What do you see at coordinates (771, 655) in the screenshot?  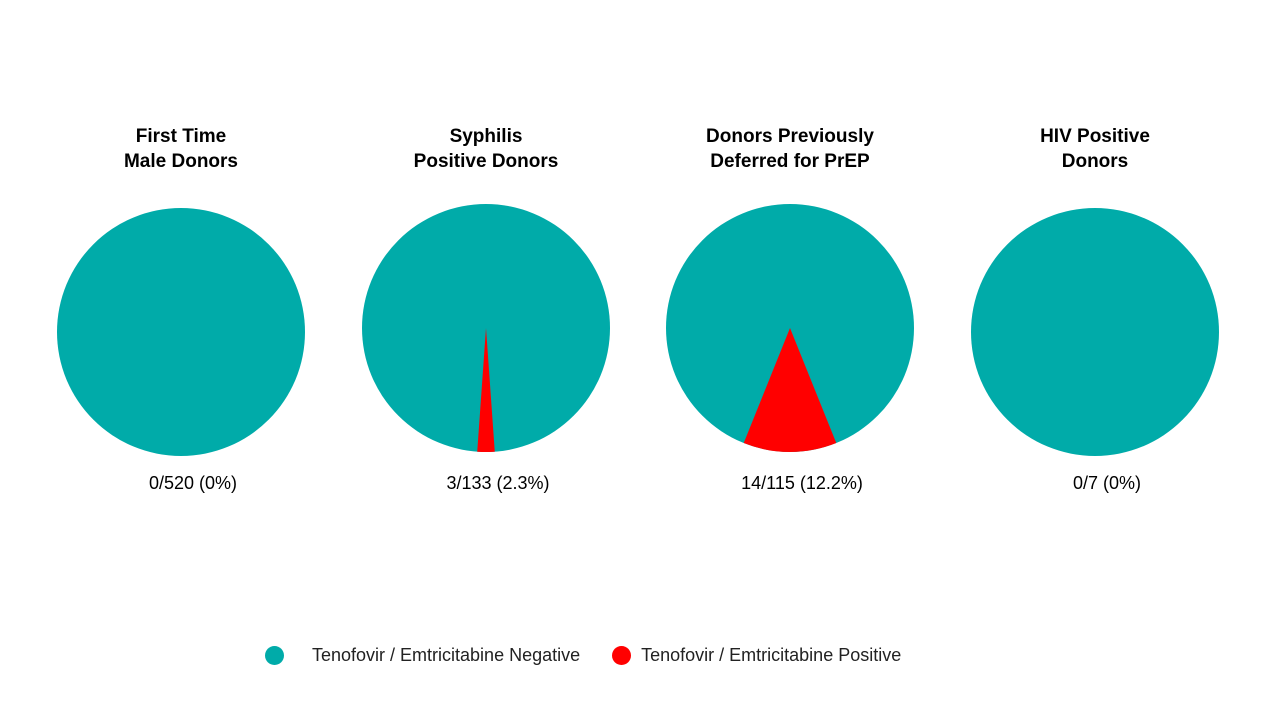 I see `legend-label-positive: Tenofovir / Emtricitabine Positive` at bounding box center [771, 655].